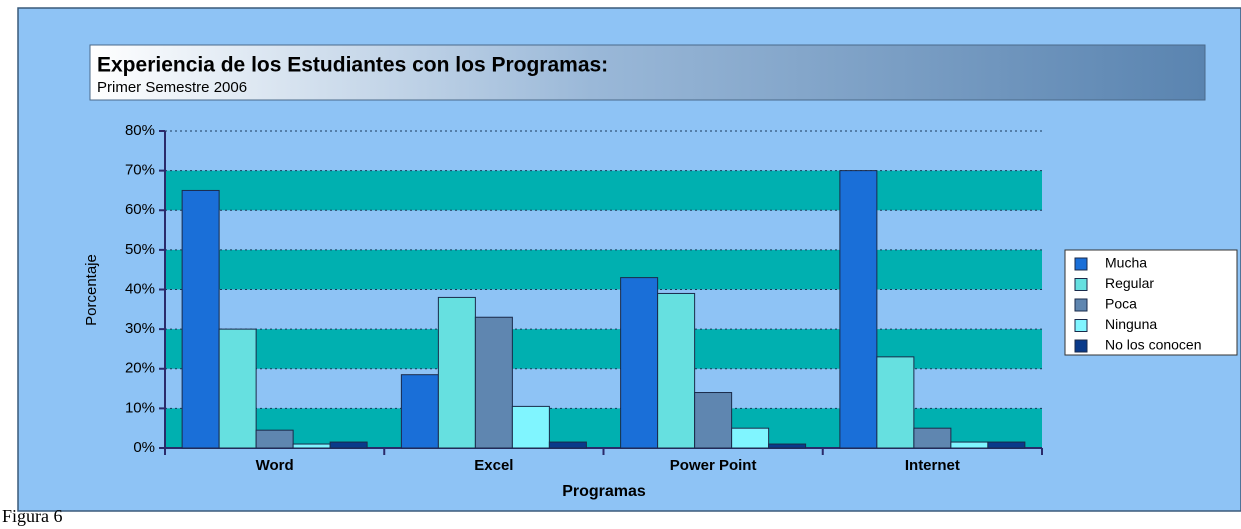  Describe the element at coordinates (932, 465) in the screenshot. I see `x-tick-label: Internet` at that location.